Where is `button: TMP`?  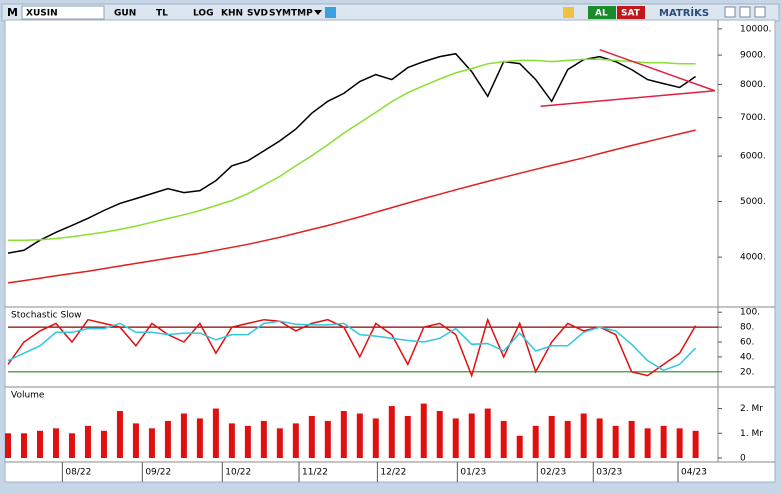 button: TMP is located at coordinates (302, 14).